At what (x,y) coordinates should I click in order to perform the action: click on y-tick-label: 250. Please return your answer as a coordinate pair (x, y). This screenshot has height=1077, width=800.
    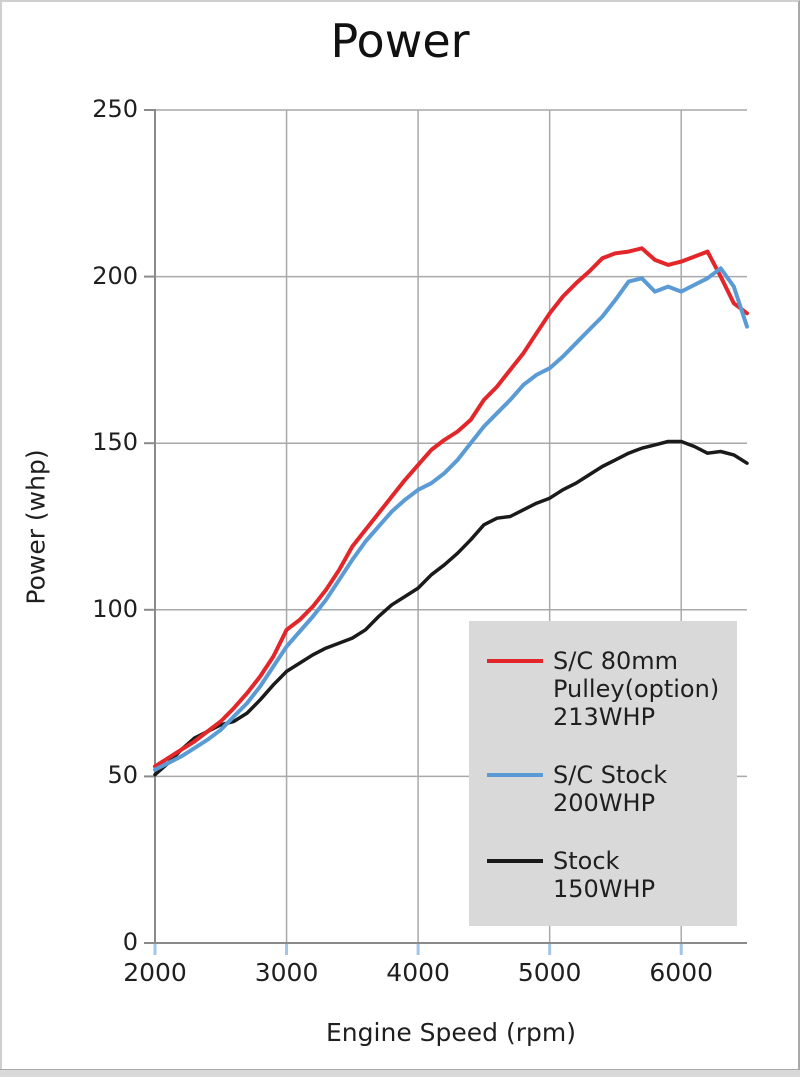
    Looking at the image, I should click on (115, 109).